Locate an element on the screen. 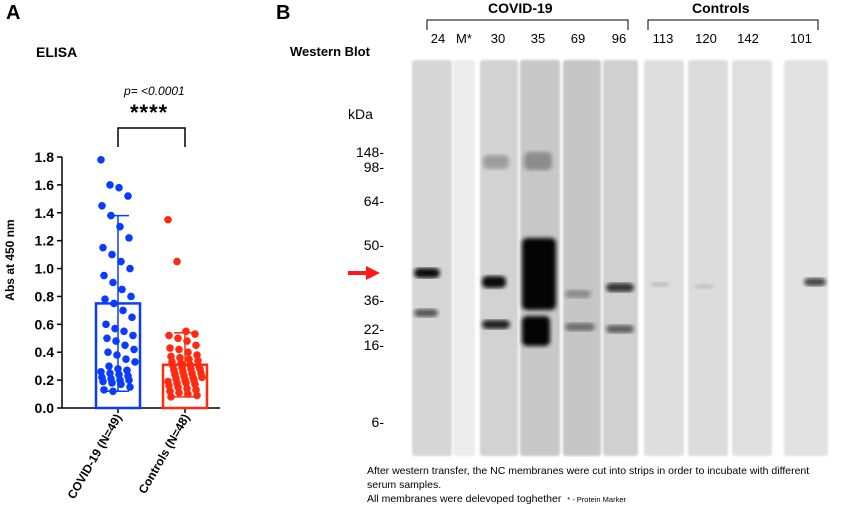  panel-a-letter: A is located at coordinates (13, 13).